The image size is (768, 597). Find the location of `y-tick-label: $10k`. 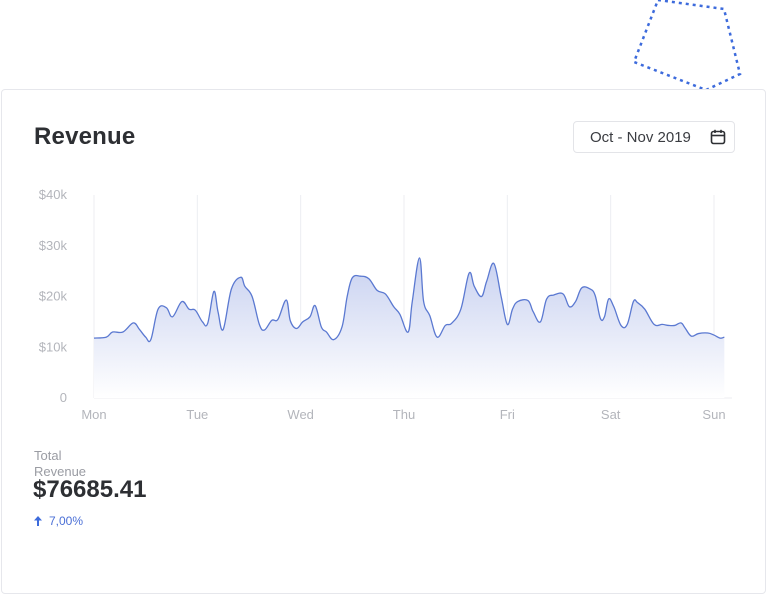

y-tick-label: $10k is located at coordinates (53, 346).